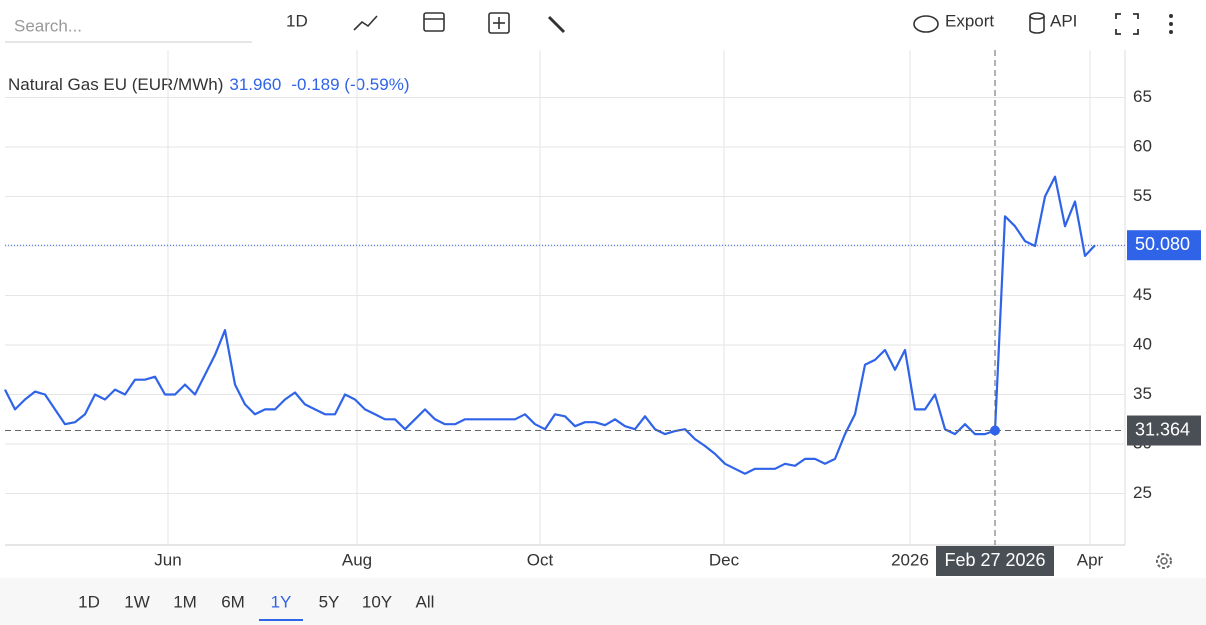  Describe the element at coordinates (540, 559) in the screenshot. I see `x-tick-label: Oct` at that location.